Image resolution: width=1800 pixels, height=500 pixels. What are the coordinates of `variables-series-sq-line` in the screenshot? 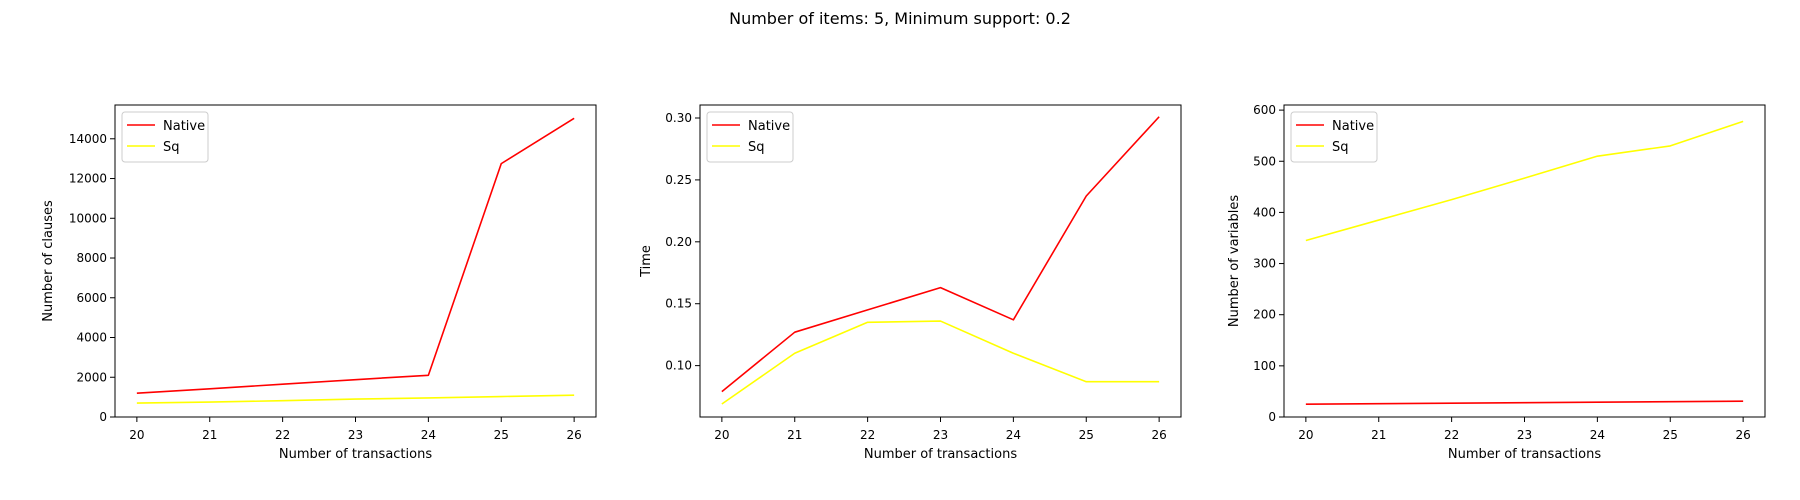 It's located at (1524, 181).